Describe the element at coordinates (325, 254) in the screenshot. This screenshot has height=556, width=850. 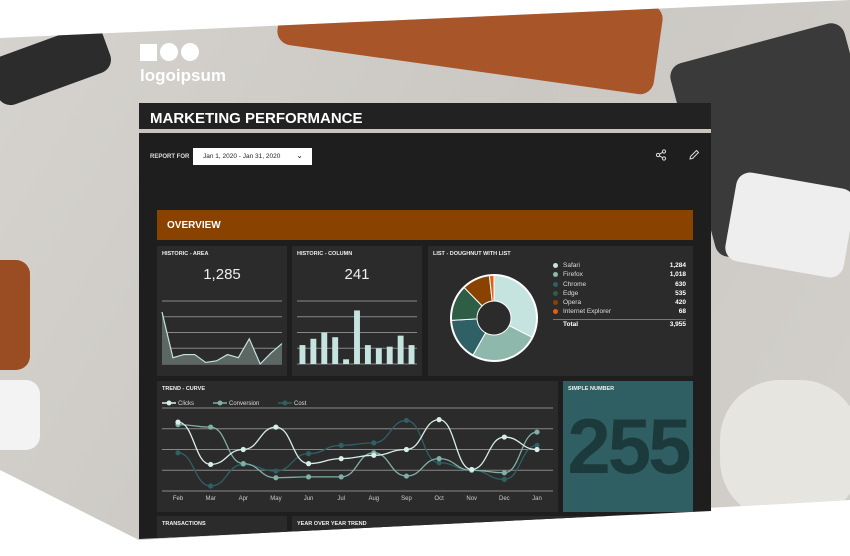
I see `card-title: HISTORIC - COLUMN` at that location.